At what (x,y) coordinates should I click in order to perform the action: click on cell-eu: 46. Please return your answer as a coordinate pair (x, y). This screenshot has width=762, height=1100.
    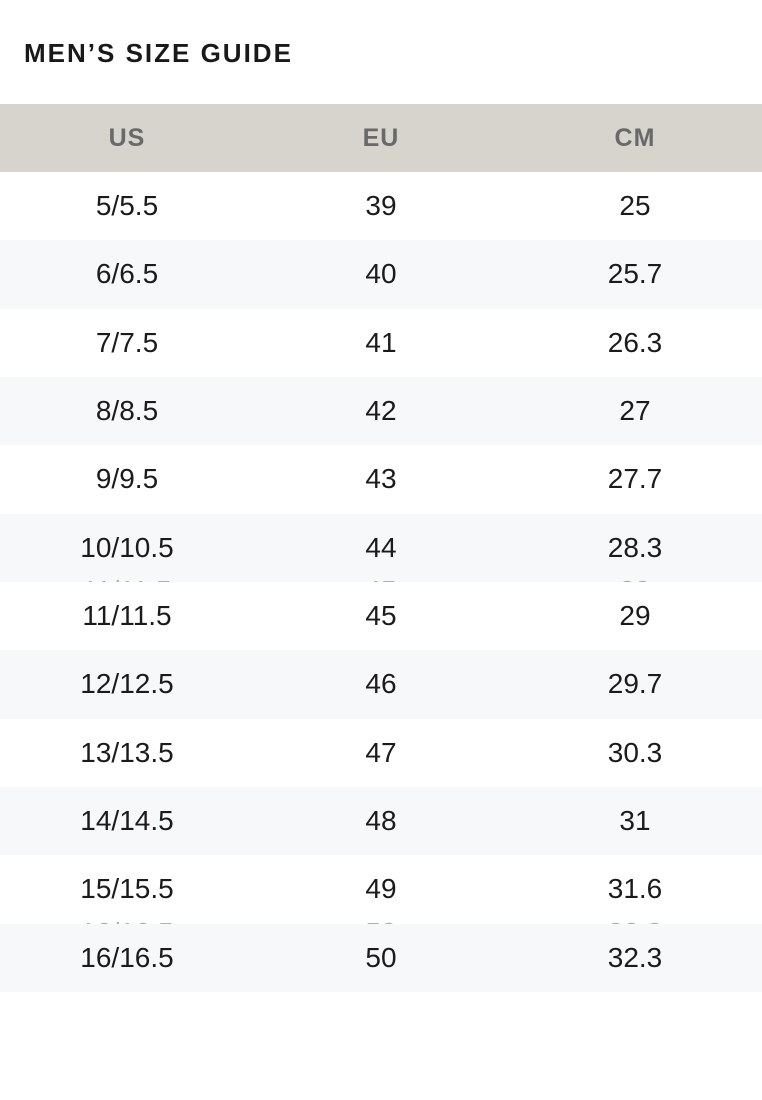
    Looking at the image, I should click on (381, 684).